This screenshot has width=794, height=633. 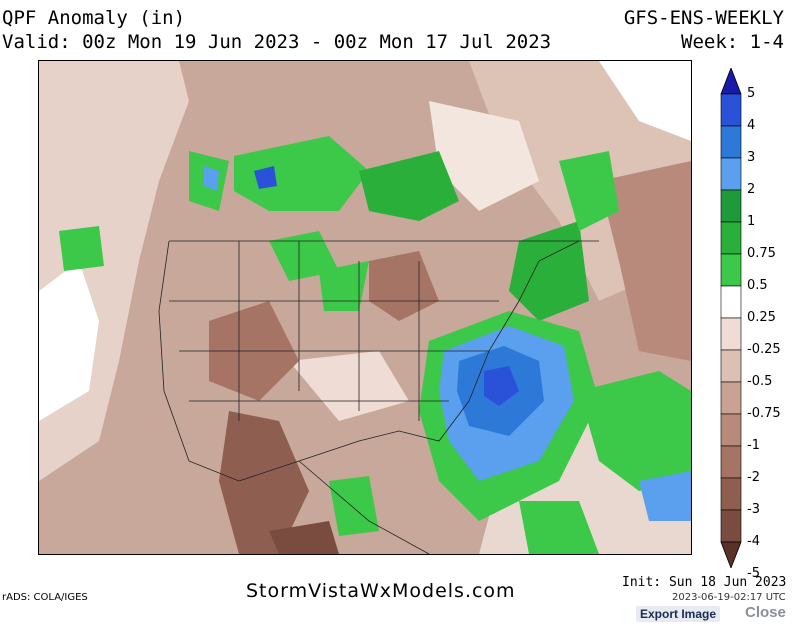 I want to click on model-name: GFS-ENS-WEEKLY, so click(x=703, y=18).